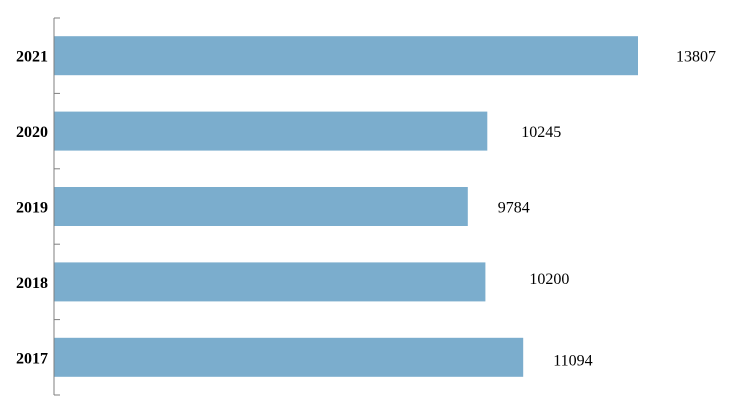 The height and width of the screenshot is (414, 750). I want to click on value-label-2020: 10245, so click(541, 132).